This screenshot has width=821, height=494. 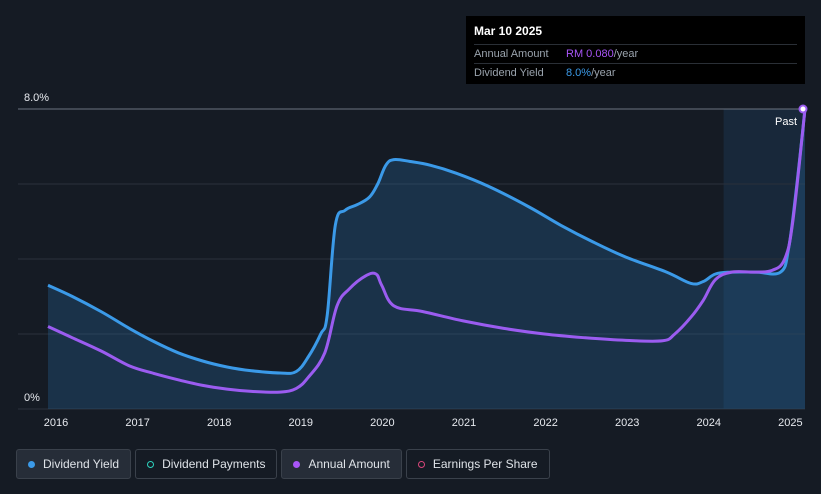 What do you see at coordinates (786, 122) in the screenshot?
I see `past-label: Past` at bounding box center [786, 122].